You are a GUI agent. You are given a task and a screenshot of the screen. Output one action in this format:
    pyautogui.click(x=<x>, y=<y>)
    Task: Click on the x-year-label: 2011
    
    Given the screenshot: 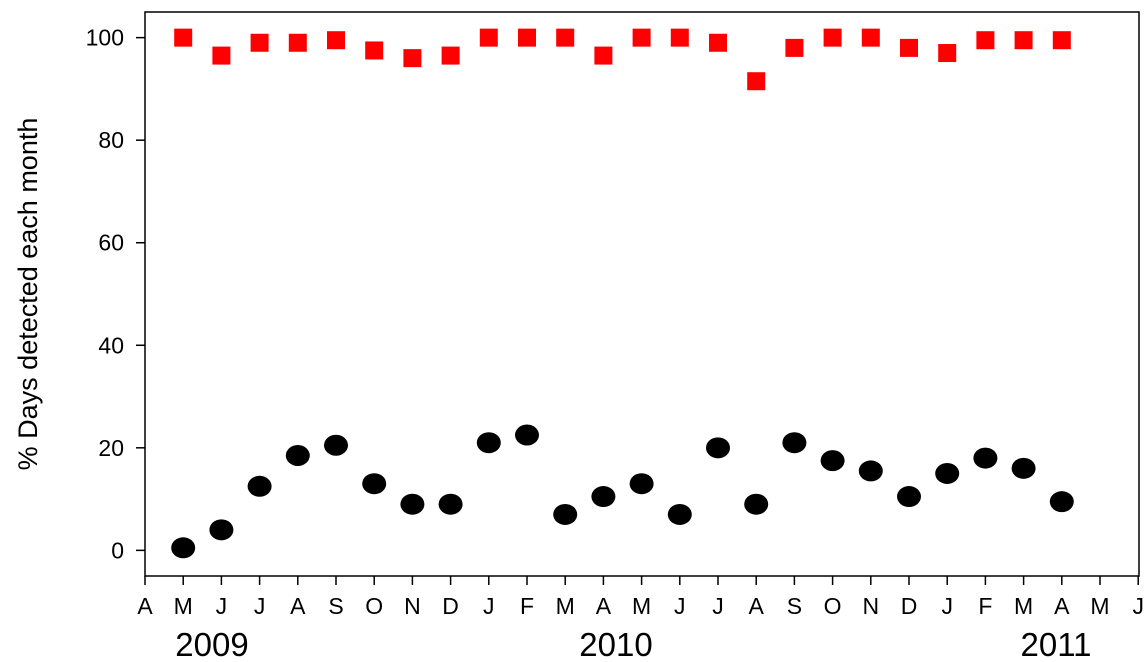 What is the action you would take?
    pyautogui.click(x=1056, y=644)
    